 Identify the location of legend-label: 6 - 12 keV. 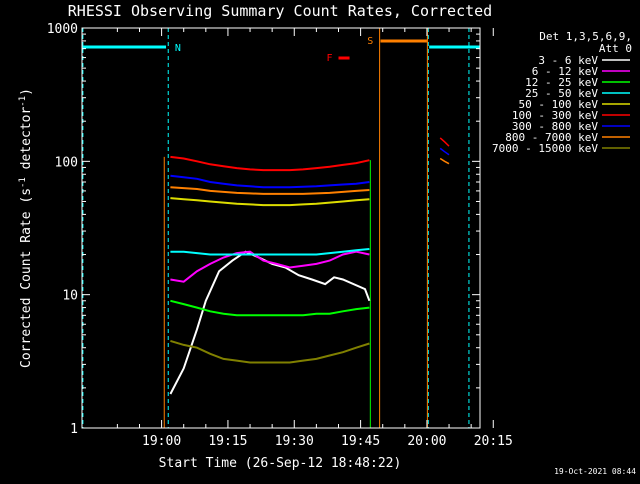
(565, 71).